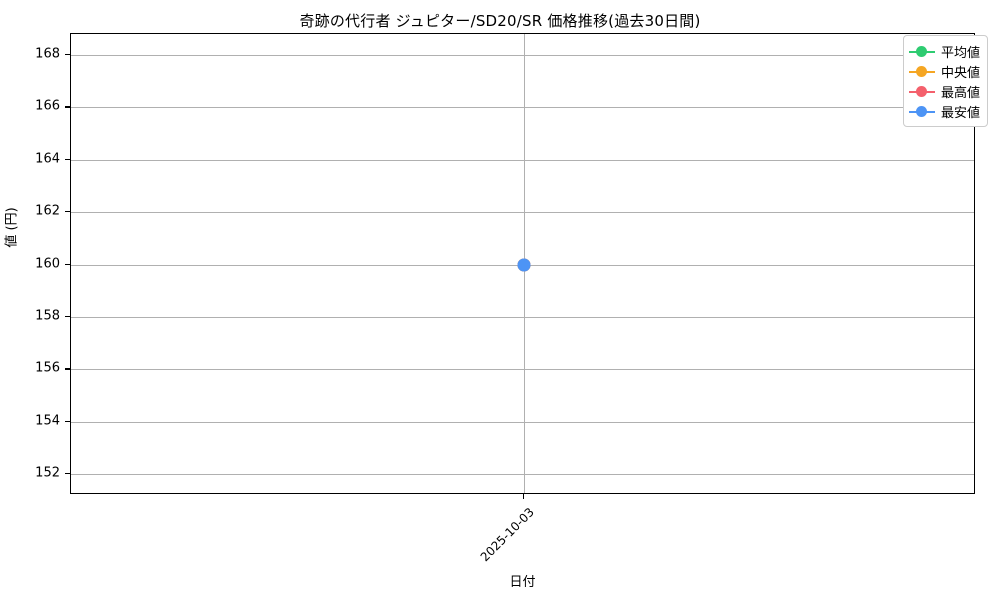  What do you see at coordinates (12, 227) in the screenshot?
I see `y-axis-label: 値 (円)` at bounding box center [12, 227].